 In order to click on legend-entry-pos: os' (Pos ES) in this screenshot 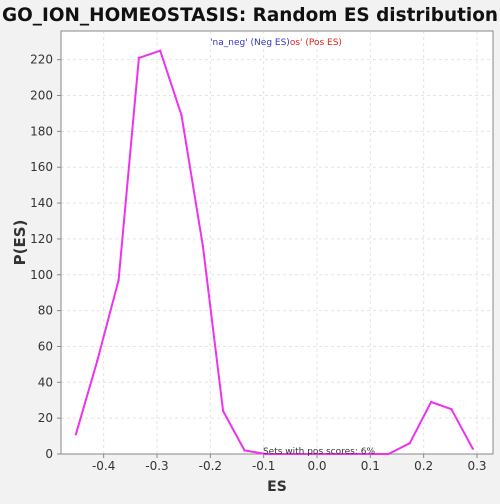, I will do `click(316, 43)`.